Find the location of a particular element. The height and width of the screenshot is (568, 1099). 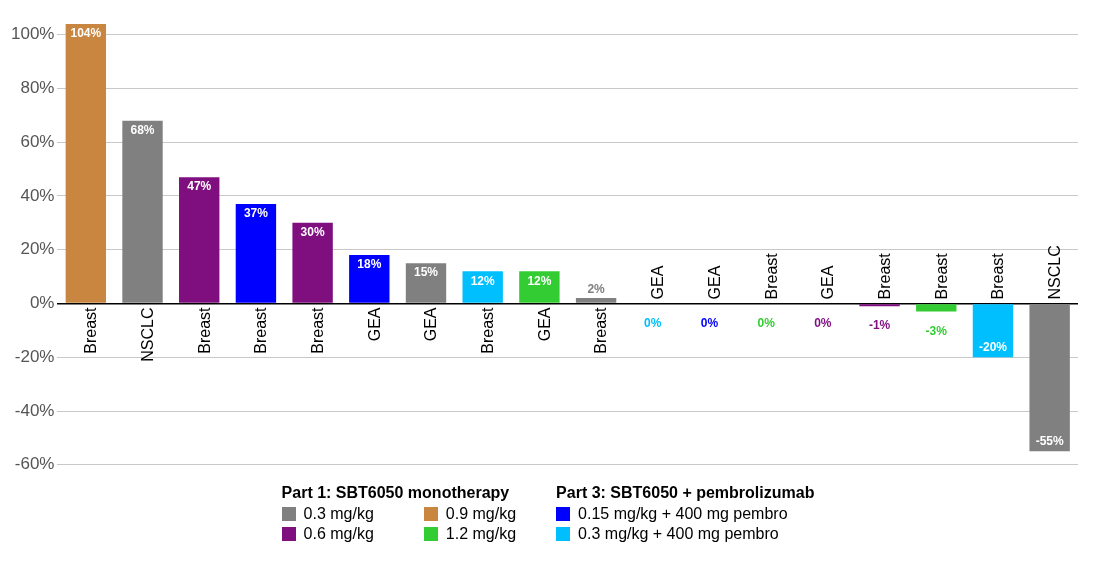

text: 104% is located at coordinates (86, 33).